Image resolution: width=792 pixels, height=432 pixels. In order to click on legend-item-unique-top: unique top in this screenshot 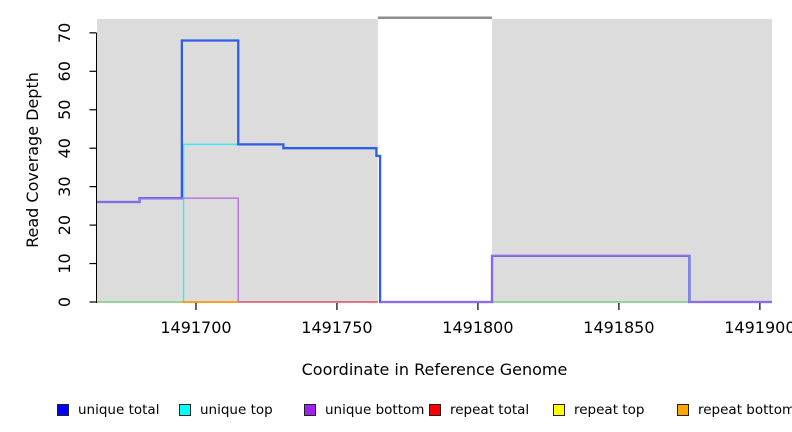, I will do `click(226, 410)`.